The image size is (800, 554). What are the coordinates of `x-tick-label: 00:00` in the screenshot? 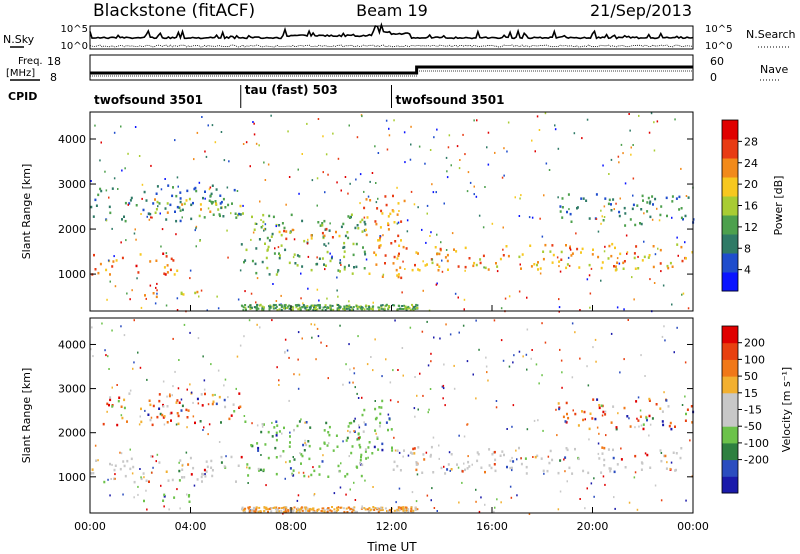 It's located at (693, 526).